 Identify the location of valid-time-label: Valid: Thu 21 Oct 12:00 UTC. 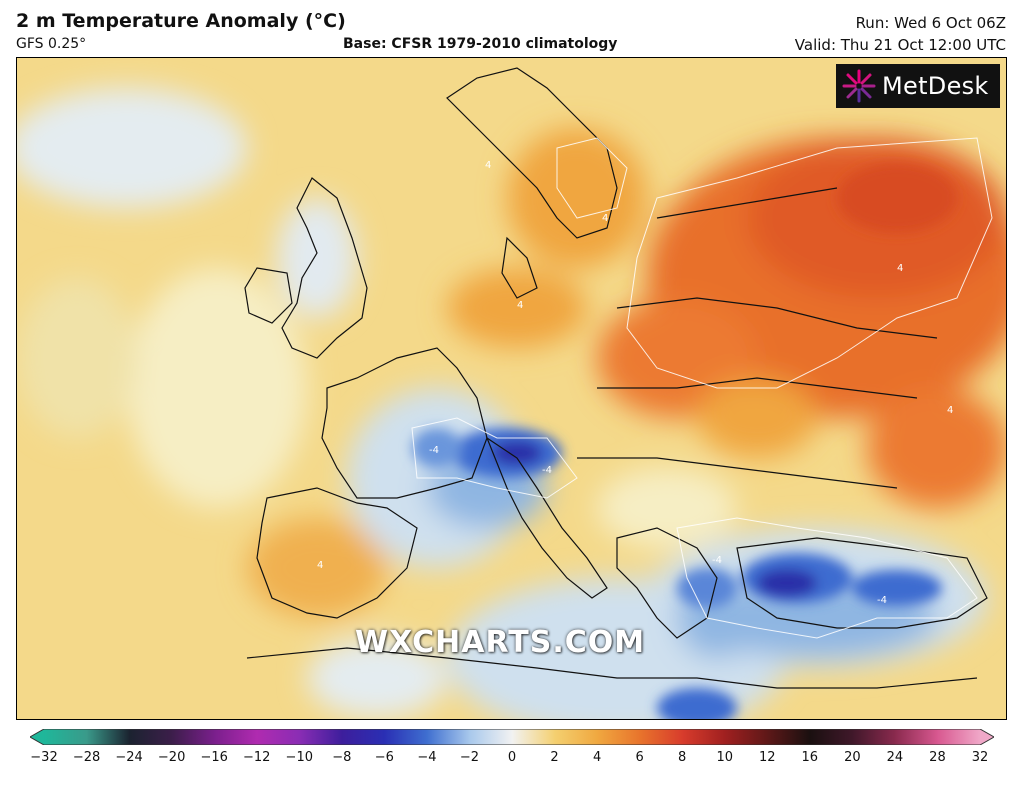
(900, 45).